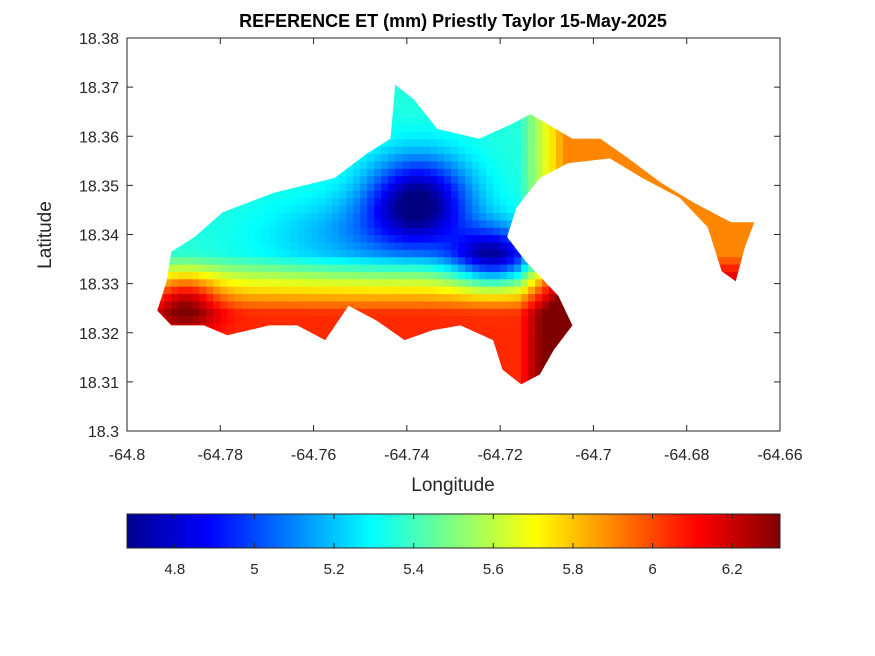 The height and width of the screenshot is (656, 875). I want to click on colorbar-tick-label: 5.8, so click(573, 569).